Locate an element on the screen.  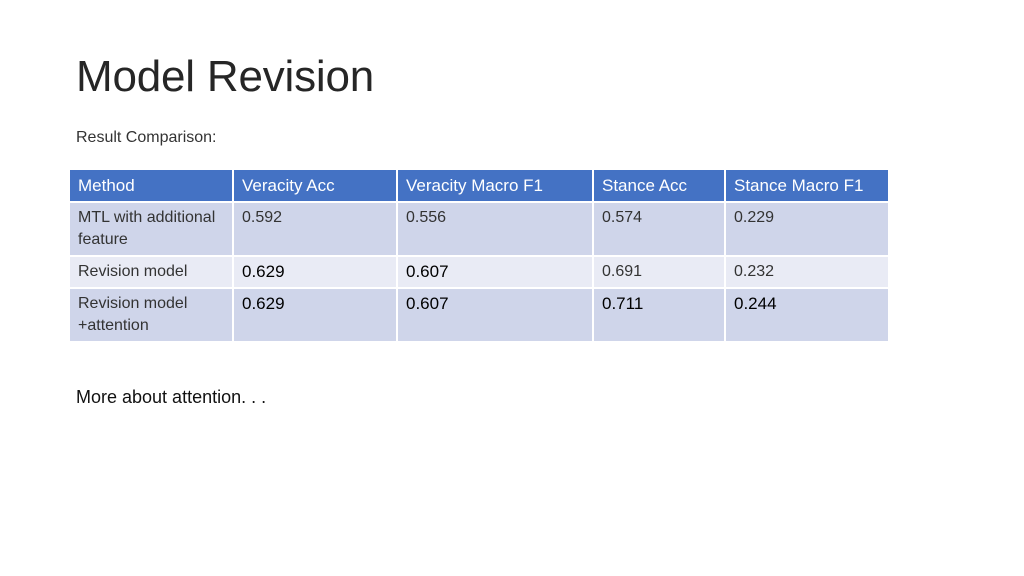
table-cell: 0.711 is located at coordinates (659, 315).